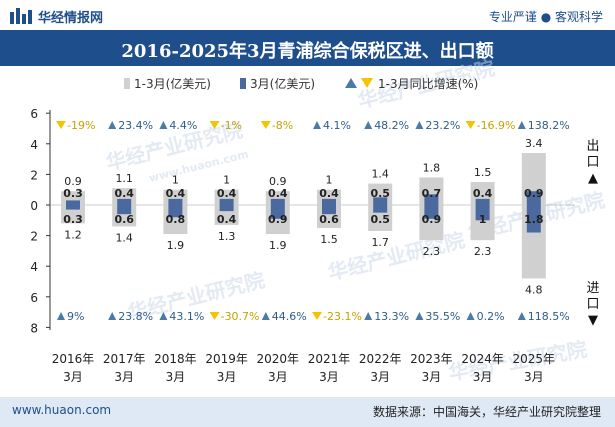 The width and height of the screenshot is (615, 427). What do you see at coordinates (73, 193) in the screenshot?
I see `export-month-label: 0.3` at bounding box center [73, 193].